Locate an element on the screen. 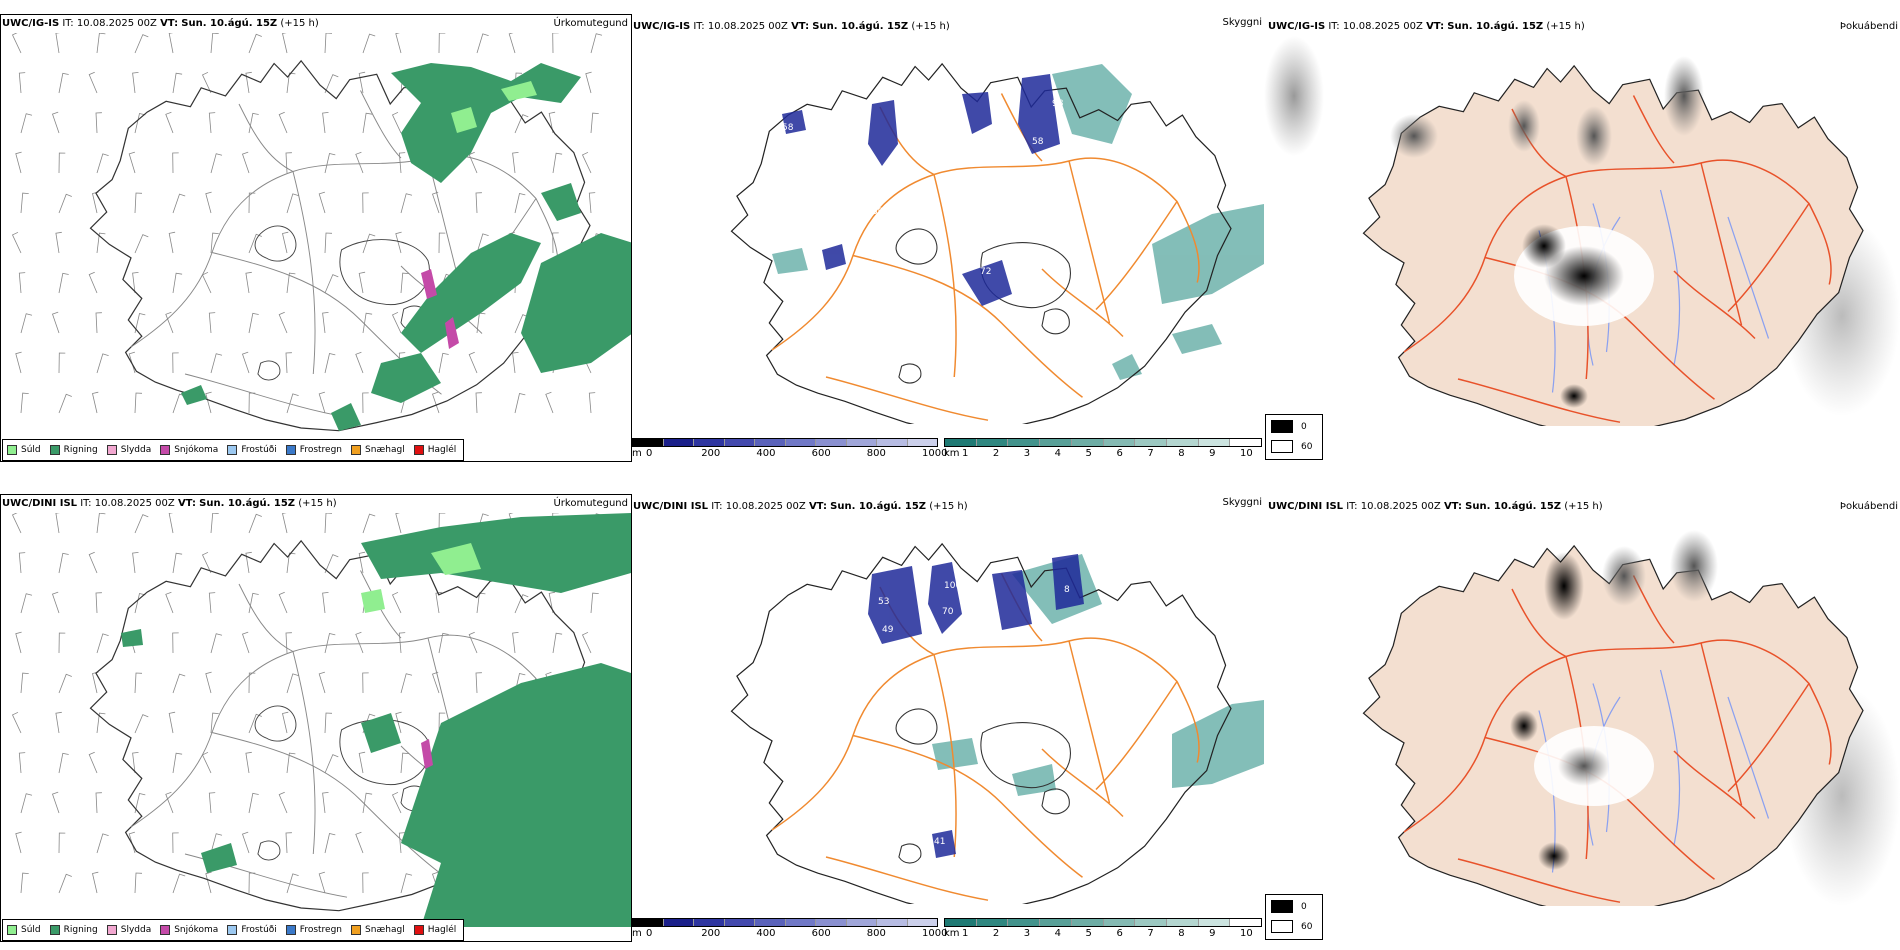 This screenshot has width=1900, height=950. legend-label: Haglél is located at coordinates (442, 930).